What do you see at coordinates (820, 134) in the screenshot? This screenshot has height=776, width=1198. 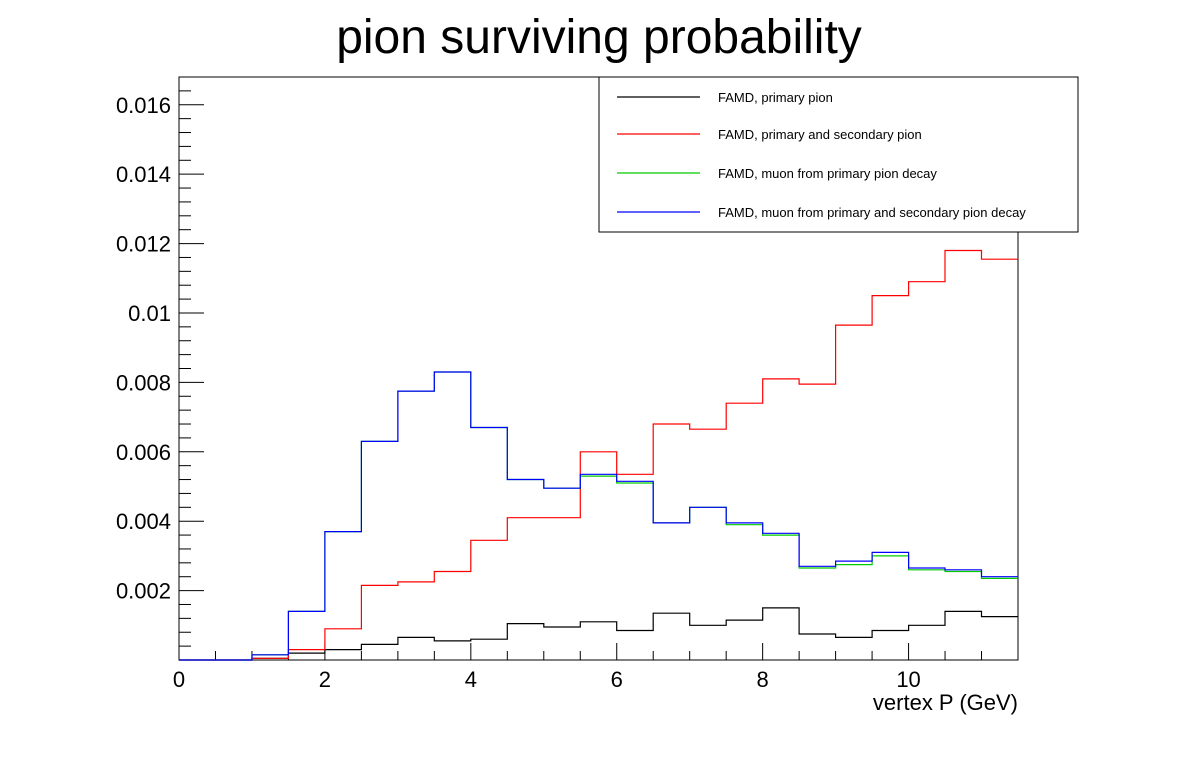 I see `legend-label: FAMD, primary and secondary pion` at bounding box center [820, 134].